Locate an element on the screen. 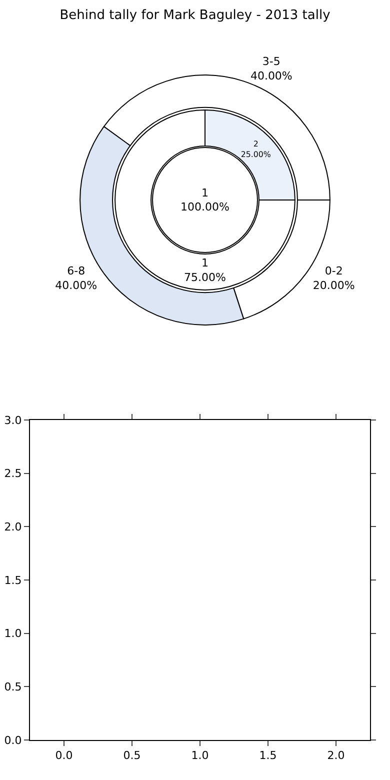 The image size is (390, 780). y-tick-label: 0.5 is located at coordinates (13, 687).